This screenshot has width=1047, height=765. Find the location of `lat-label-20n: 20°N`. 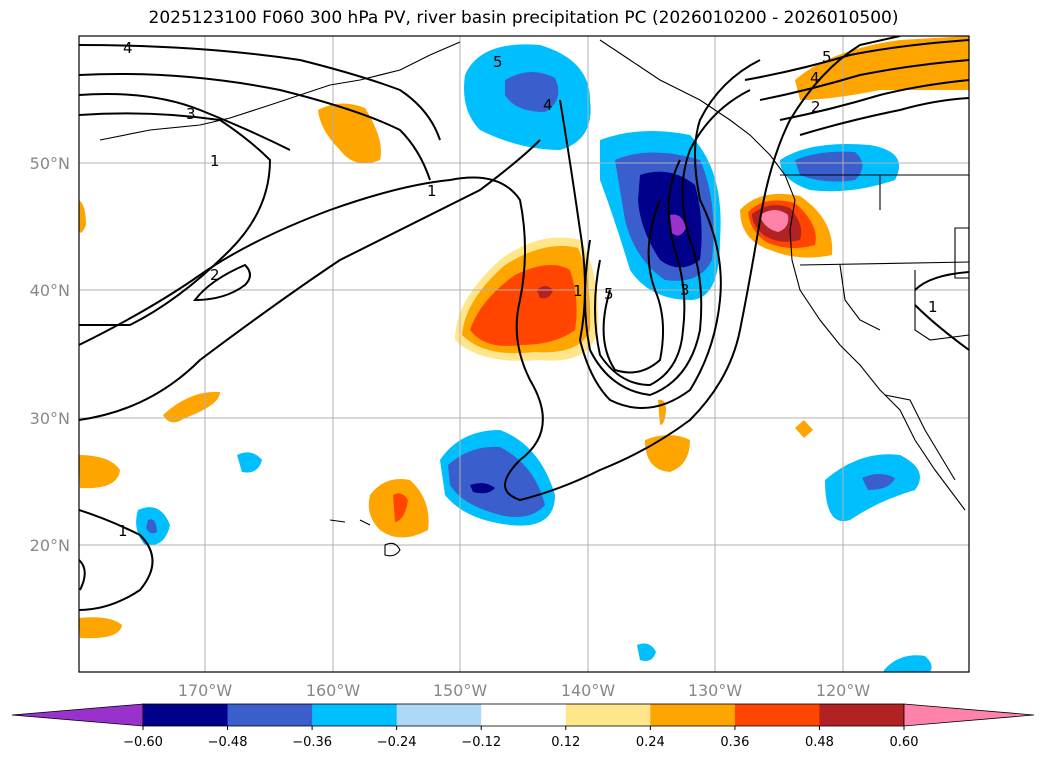

lat-label-20n: 20°N is located at coordinates (50, 545).